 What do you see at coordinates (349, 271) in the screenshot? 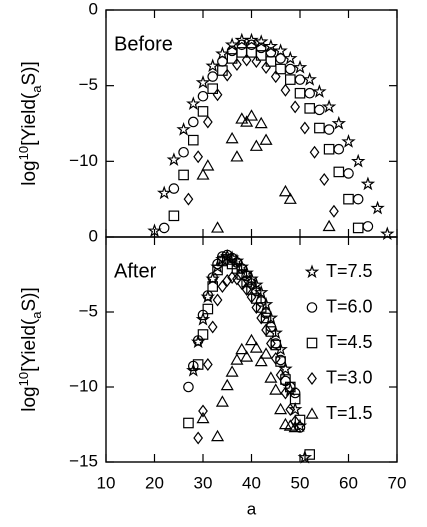
I see `legend-label: T=7.5` at bounding box center [349, 271].